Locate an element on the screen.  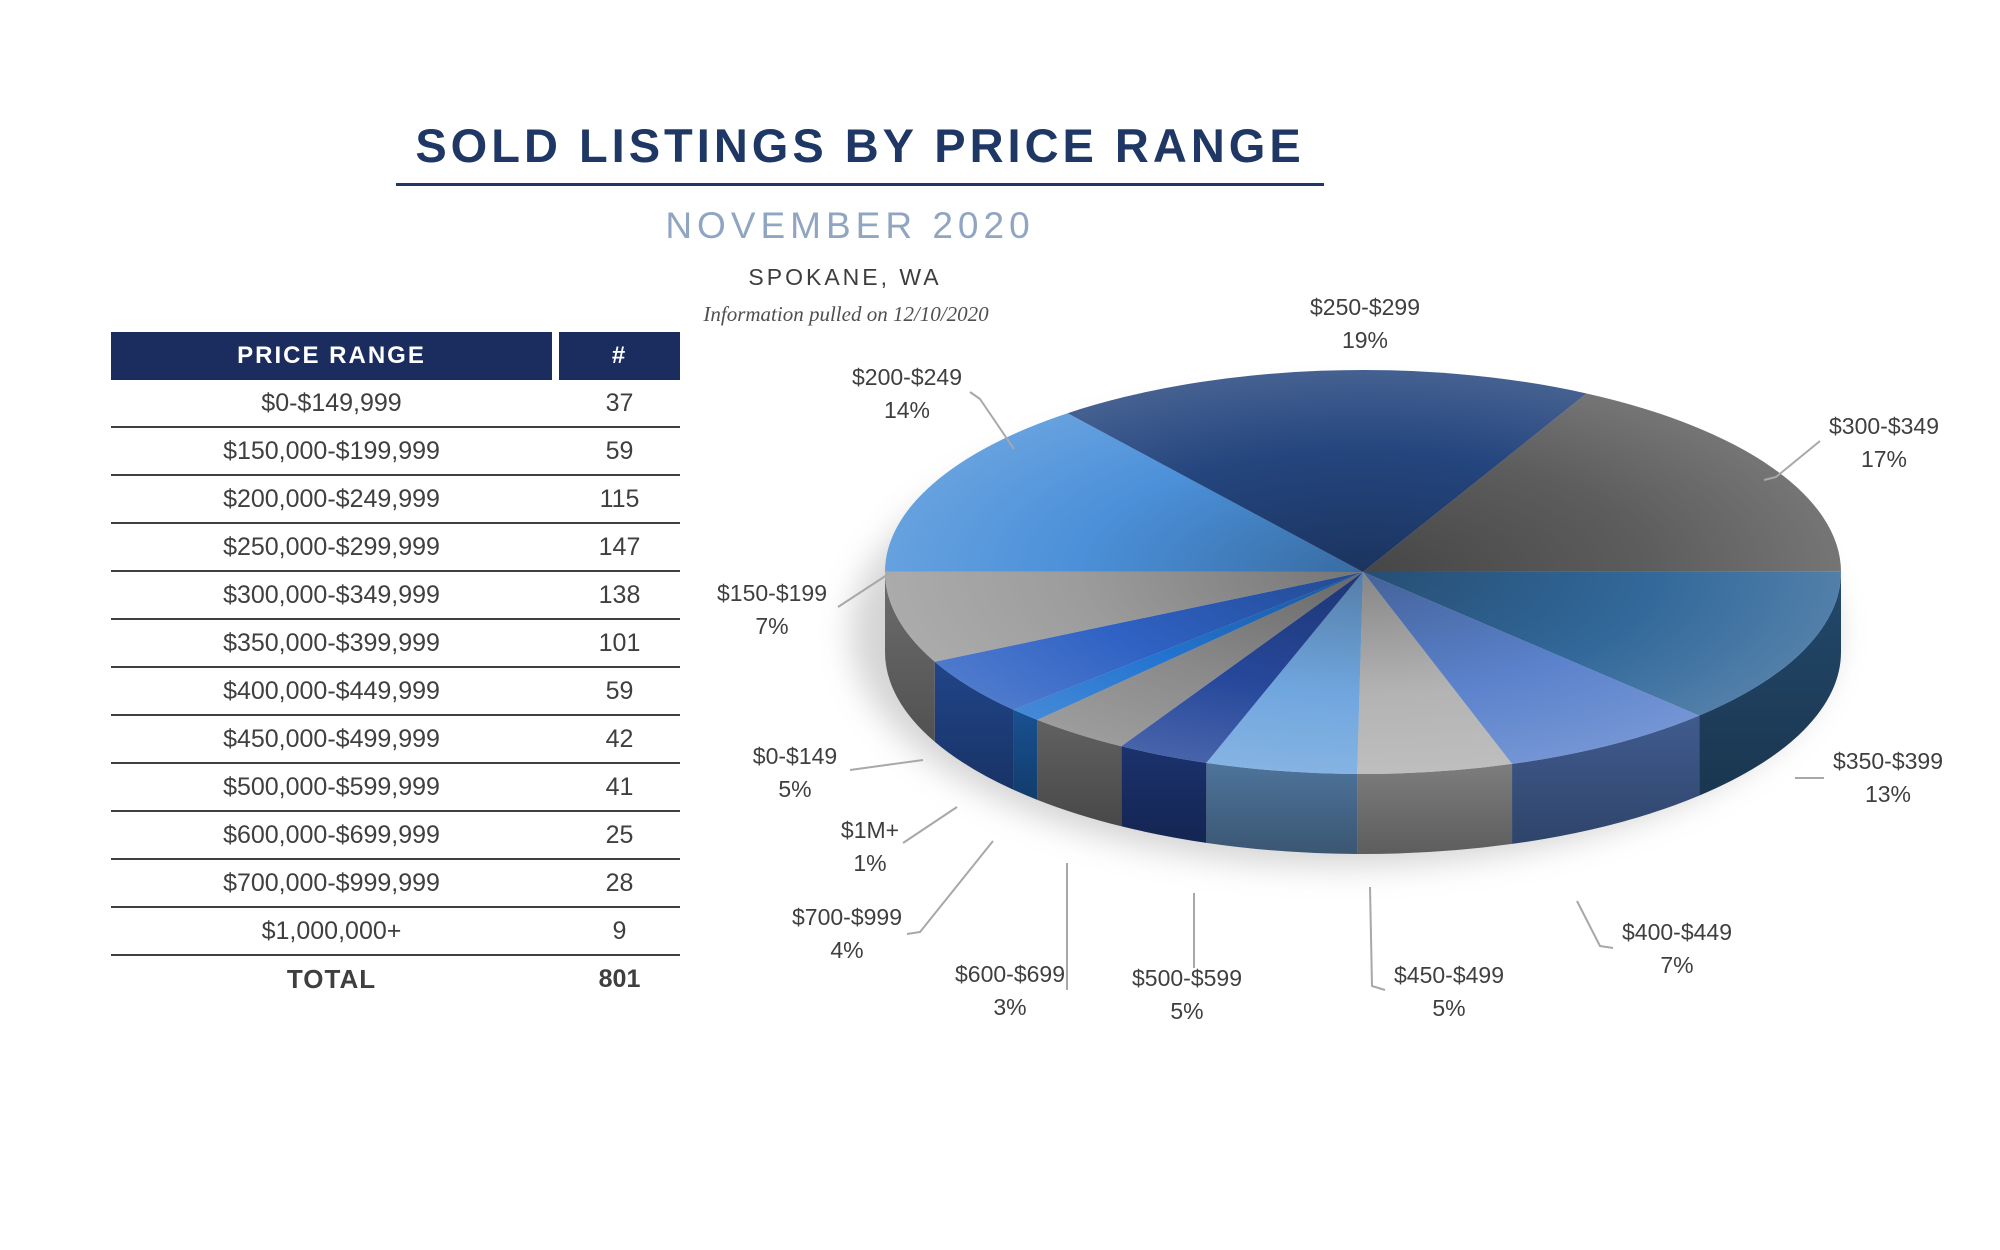
count-cell: 138 is located at coordinates (619, 594).